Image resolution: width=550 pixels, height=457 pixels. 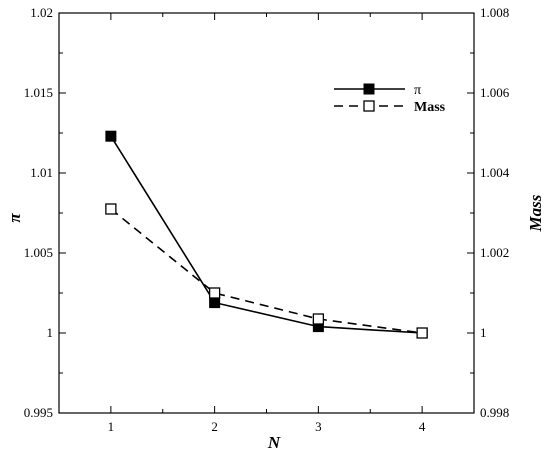 I want to click on y-tick-label-left: 1.015, so click(x=38, y=92).